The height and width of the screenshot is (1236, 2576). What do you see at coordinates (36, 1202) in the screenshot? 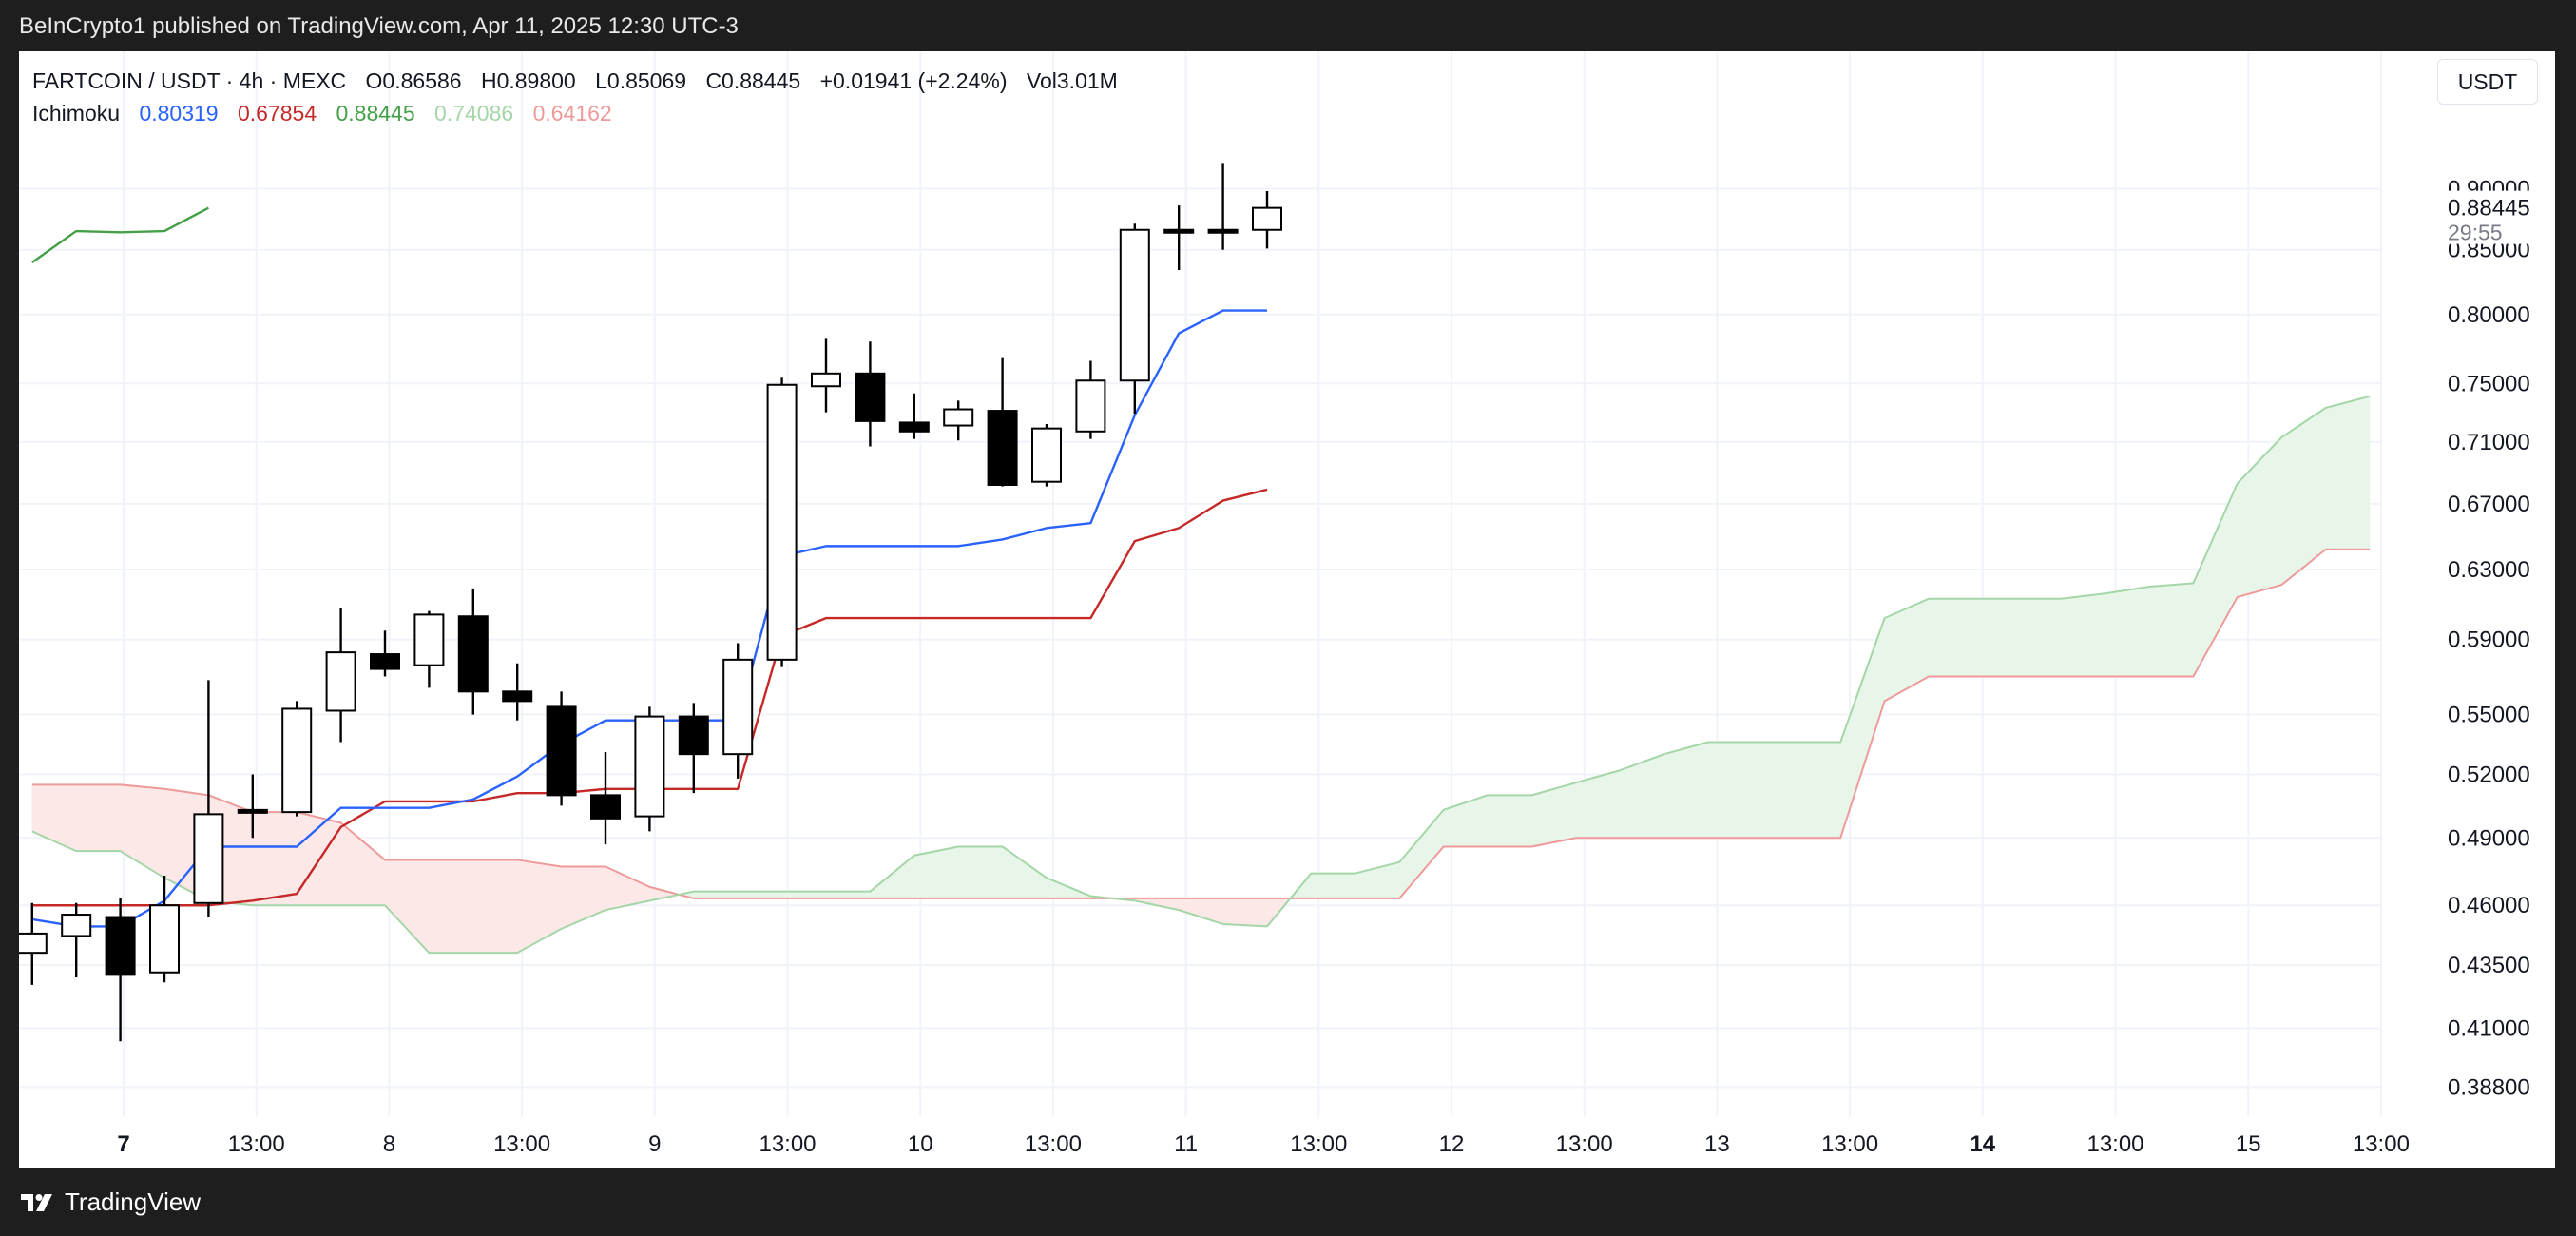
I see `tradingview-icon` at bounding box center [36, 1202].